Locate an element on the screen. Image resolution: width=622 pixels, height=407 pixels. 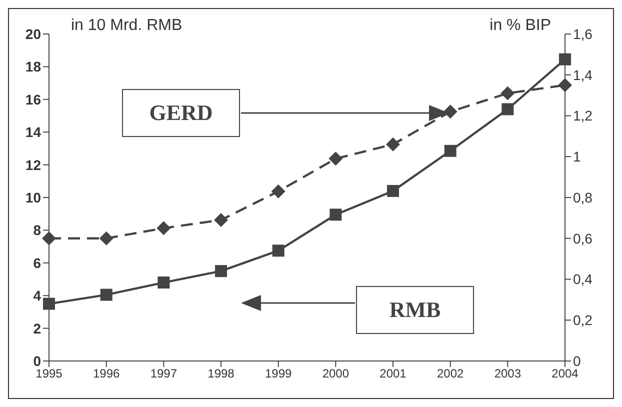
y2-tick-label: 0,8 is located at coordinates (583, 197).